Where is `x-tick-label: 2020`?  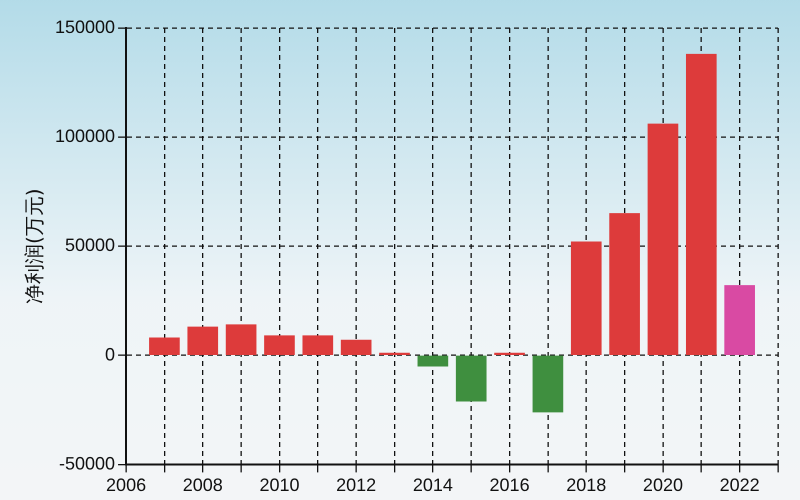 x-tick-label: 2020 is located at coordinates (662, 485).